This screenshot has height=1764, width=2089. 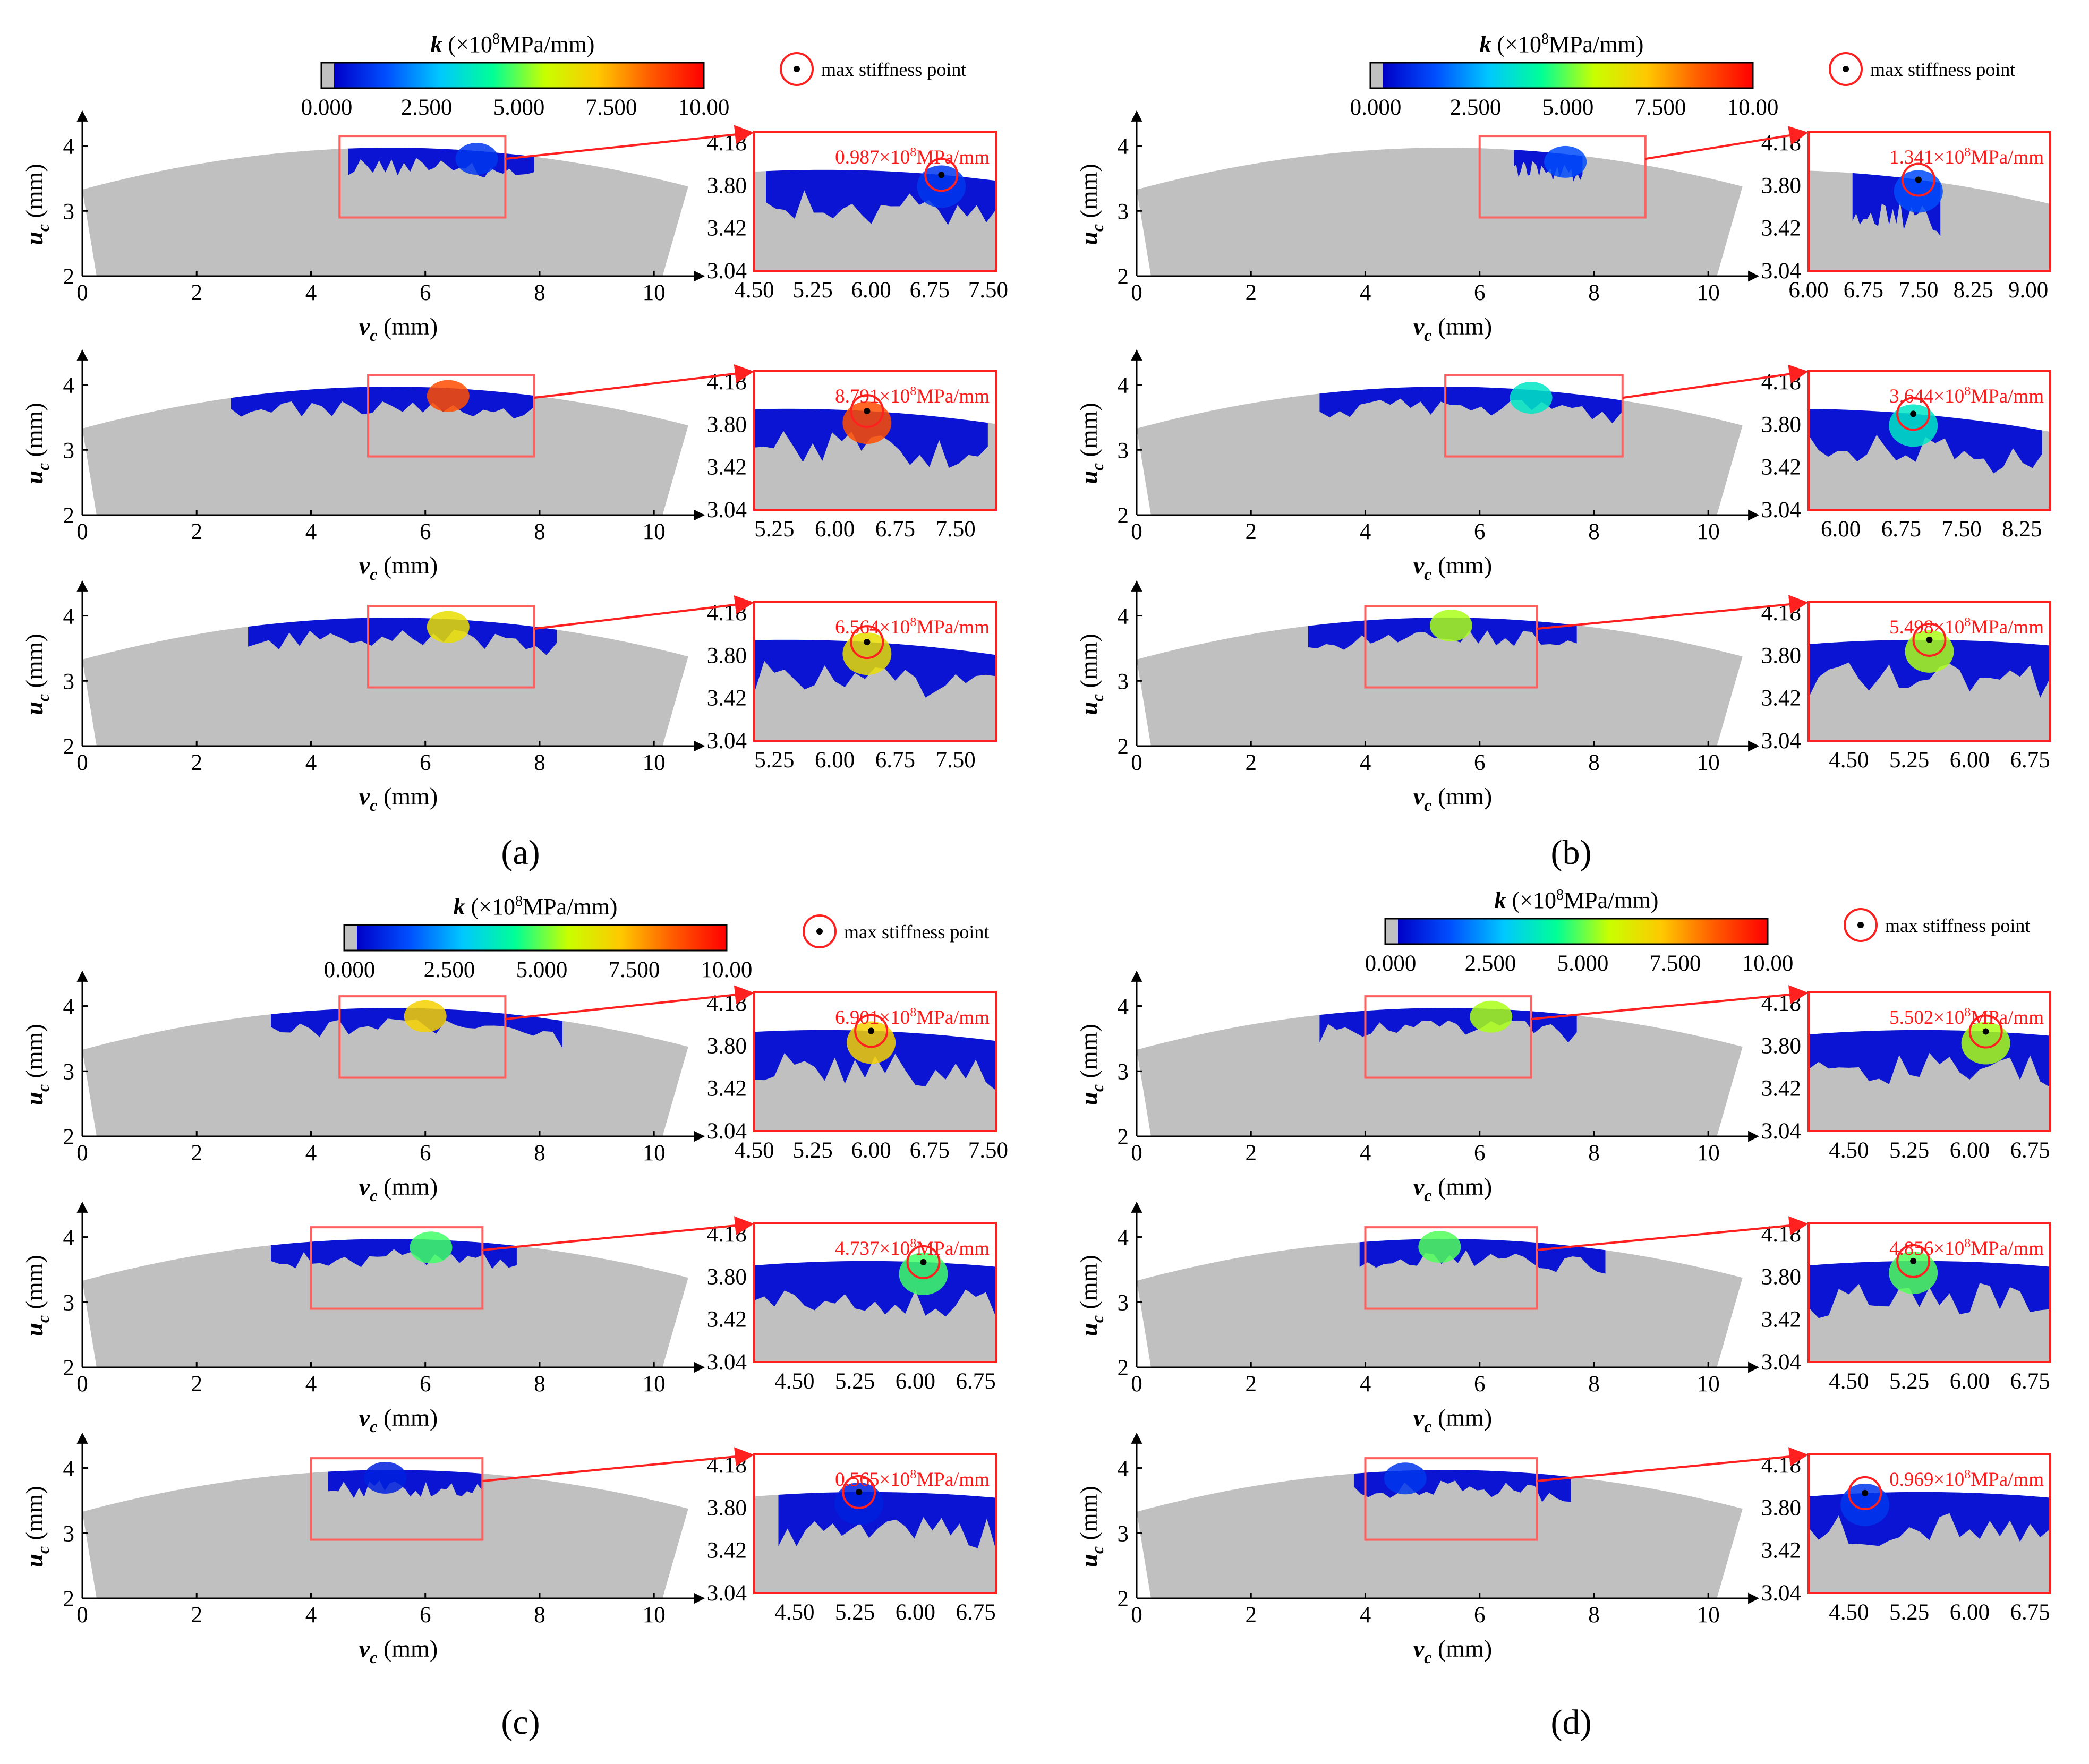 What do you see at coordinates (1405, 1478) in the screenshot?
I see `stiffness-peak-blob` at bounding box center [1405, 1478].